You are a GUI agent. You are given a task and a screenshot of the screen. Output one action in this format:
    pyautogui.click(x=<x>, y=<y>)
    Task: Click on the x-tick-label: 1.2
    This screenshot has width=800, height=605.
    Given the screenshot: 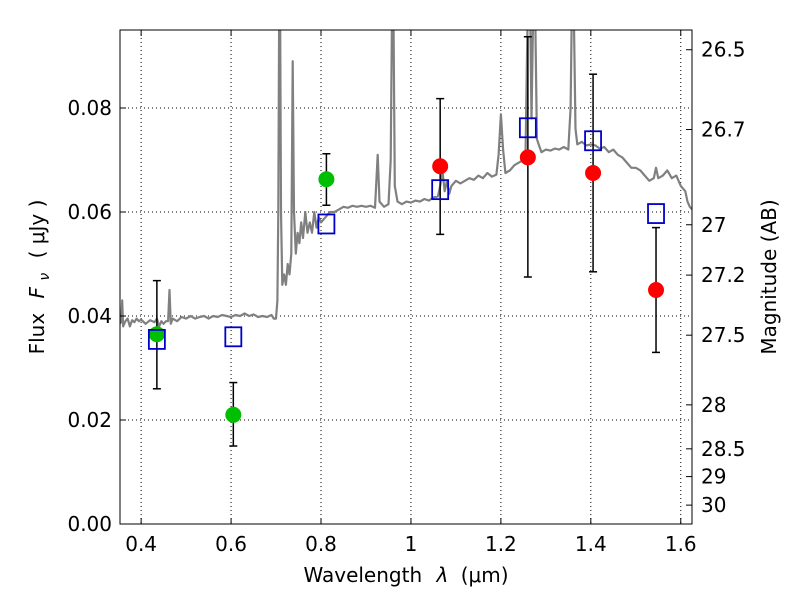 What is the action you would take?
    pyautogui.click(x=501, y=544)
    